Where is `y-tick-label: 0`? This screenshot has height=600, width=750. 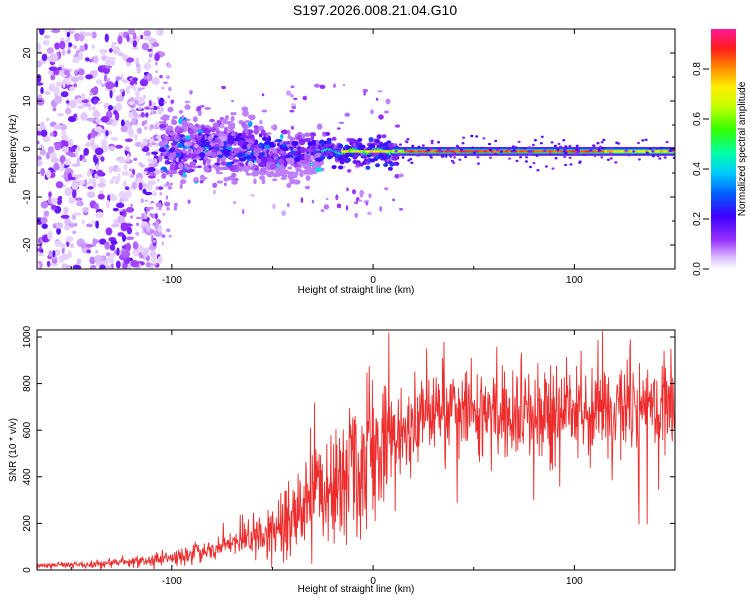 y-tick-label: 0 is located at coordinates (27, 570).